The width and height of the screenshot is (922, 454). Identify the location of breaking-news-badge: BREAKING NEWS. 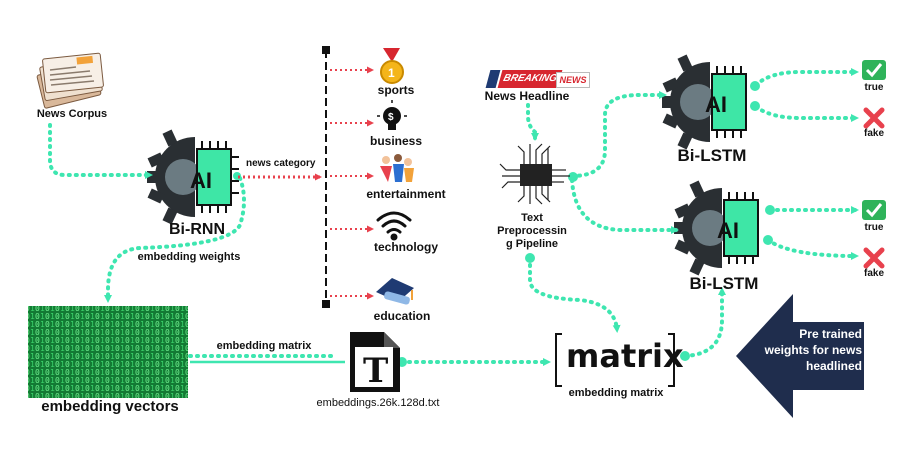
(537, 79).